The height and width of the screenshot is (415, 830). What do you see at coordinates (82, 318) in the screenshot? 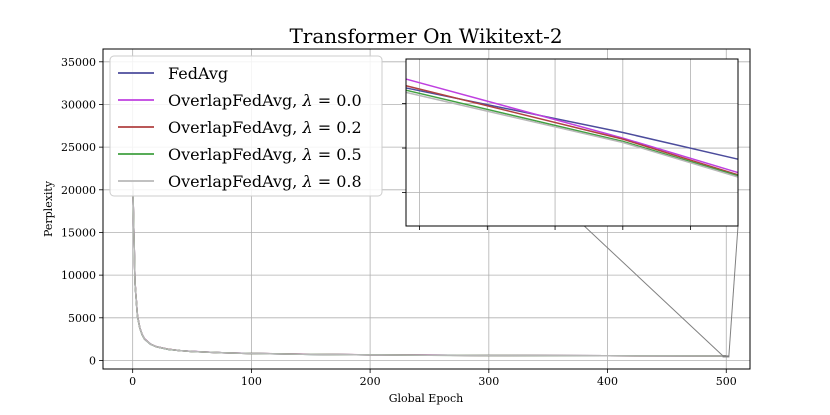
I see `y-tick-label: 5000` at bounding box center [82, 318].